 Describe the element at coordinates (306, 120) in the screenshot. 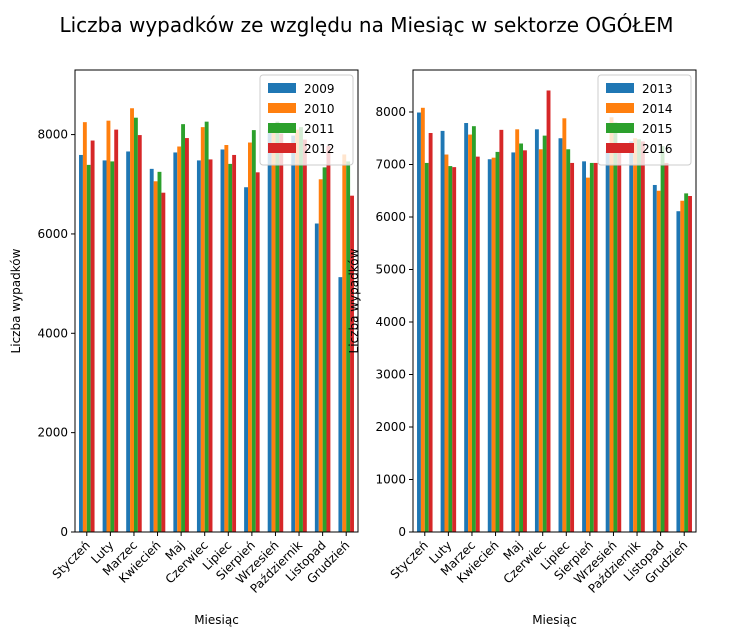

I see `legend` at that location.